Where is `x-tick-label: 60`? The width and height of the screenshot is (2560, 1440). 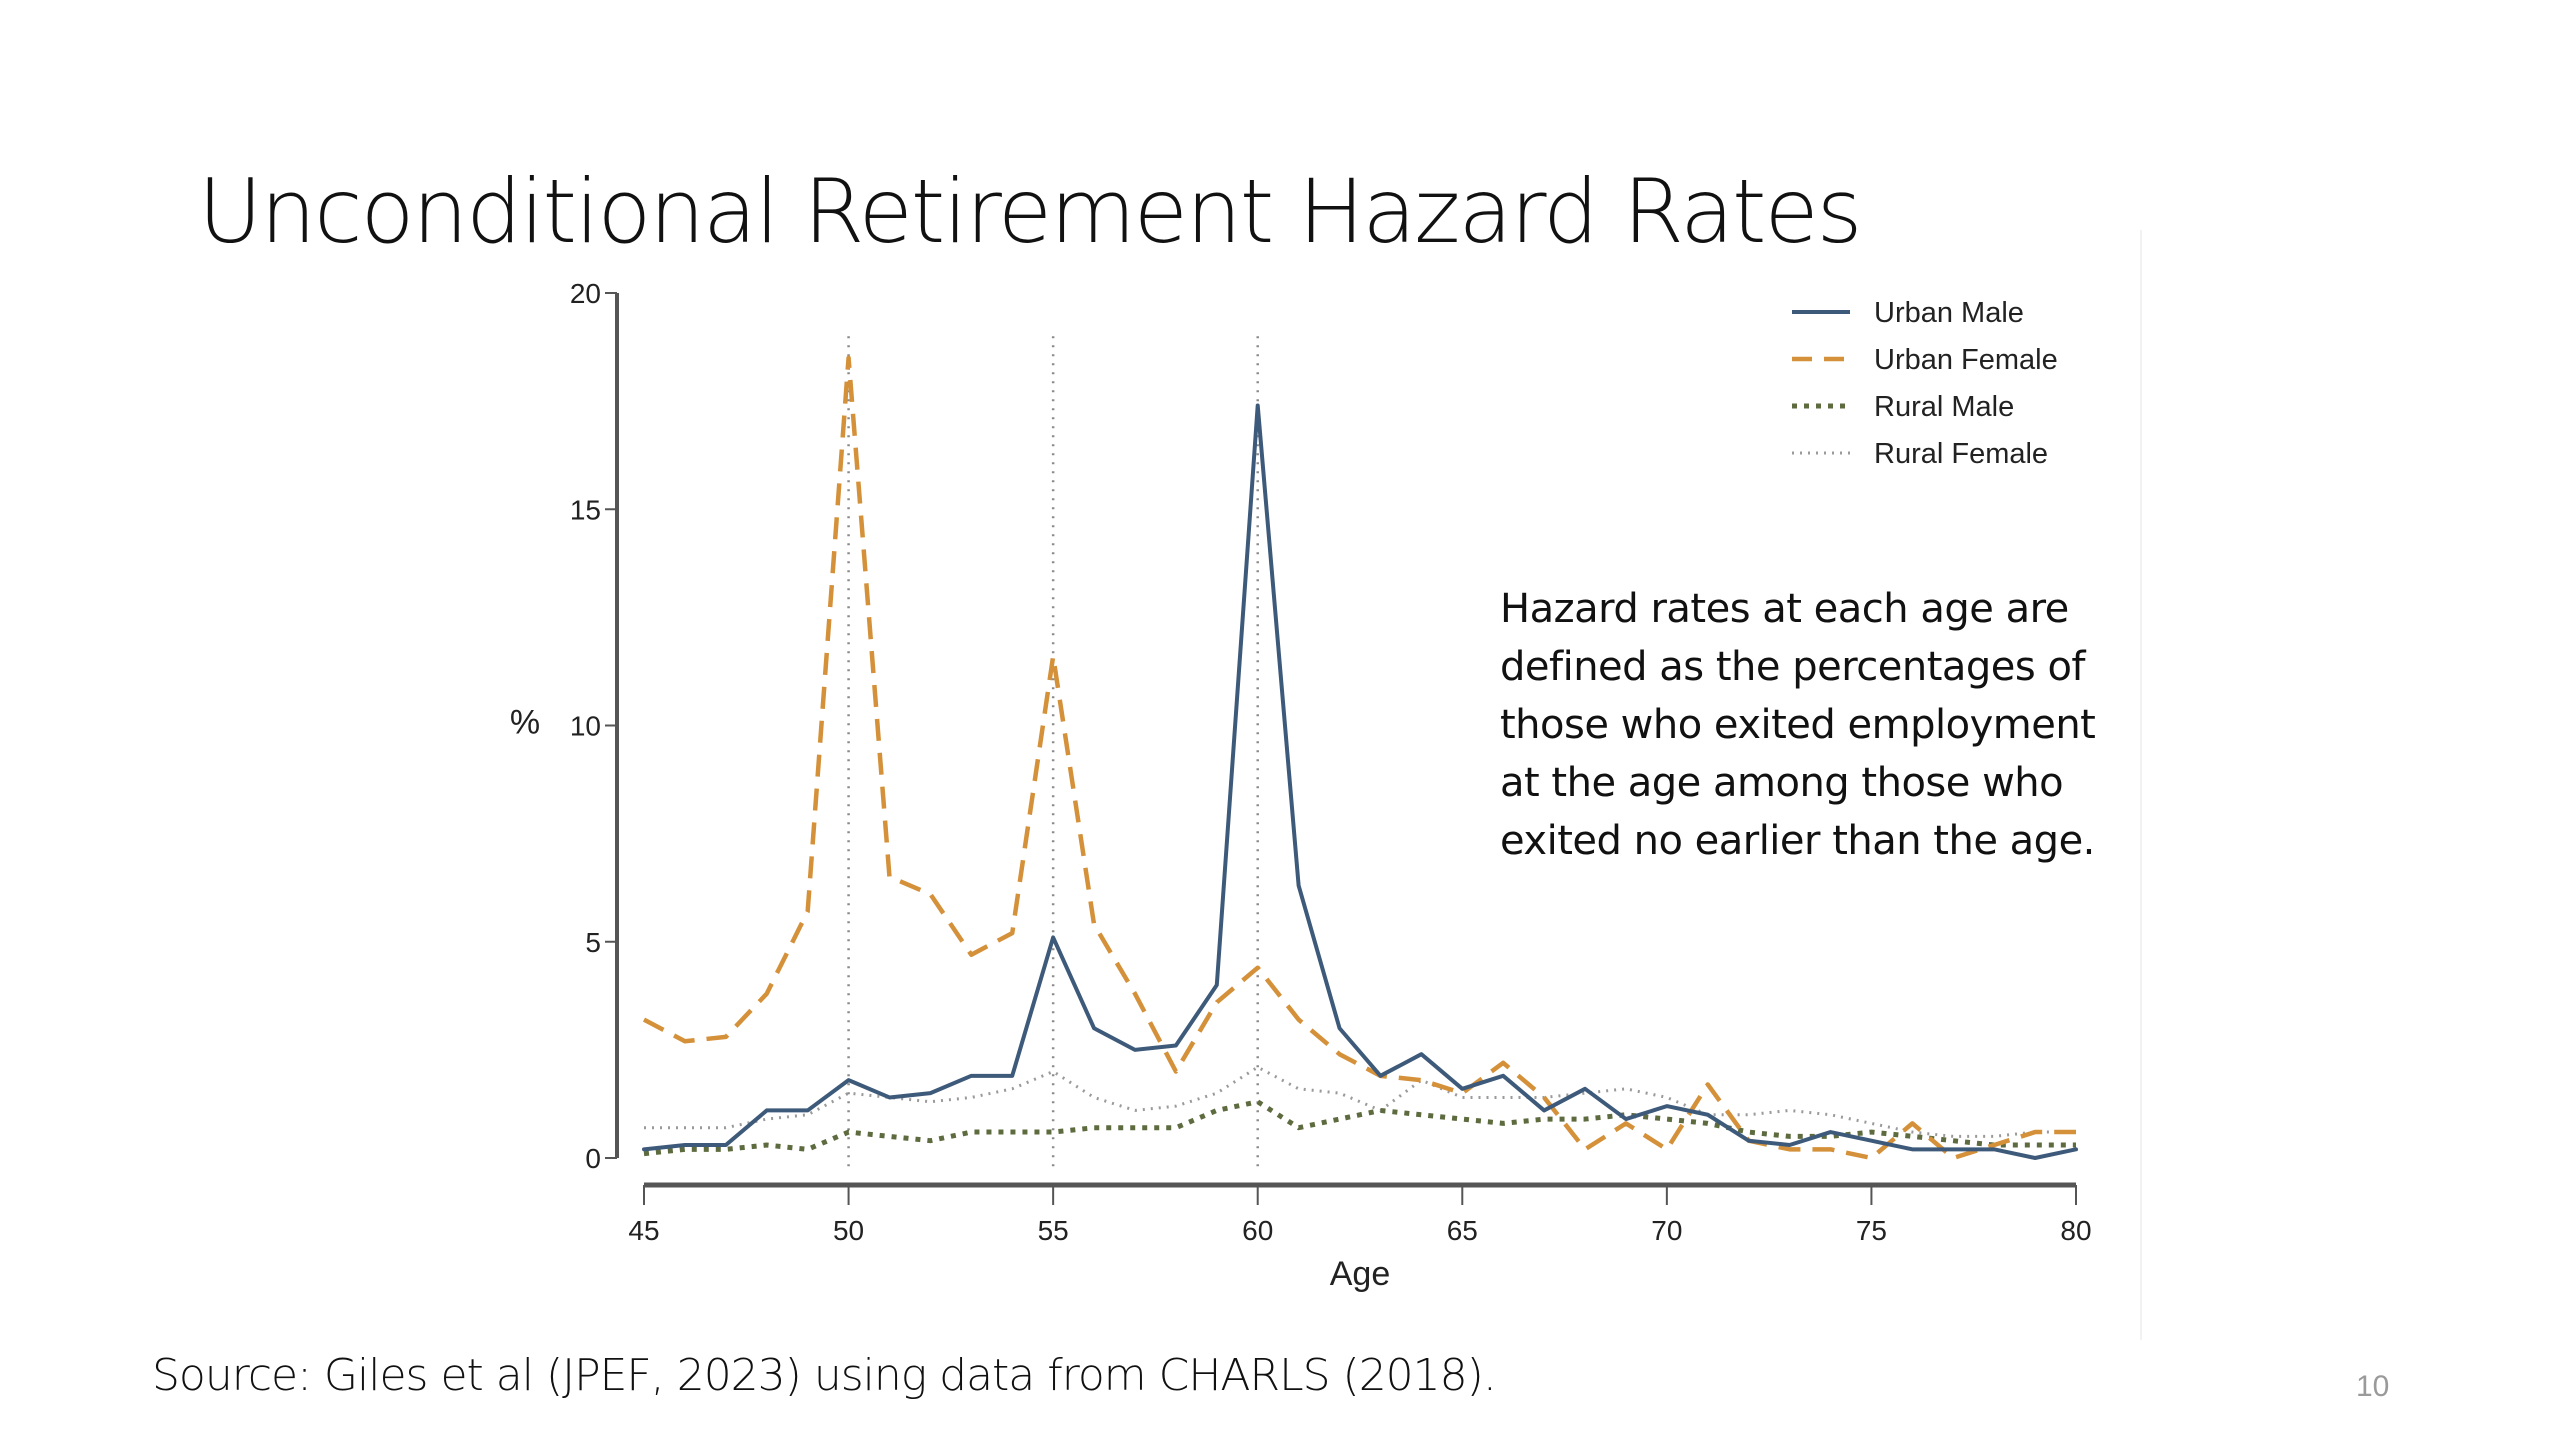 x-tick-label: 60 is located at coordinates (1257, 1230).